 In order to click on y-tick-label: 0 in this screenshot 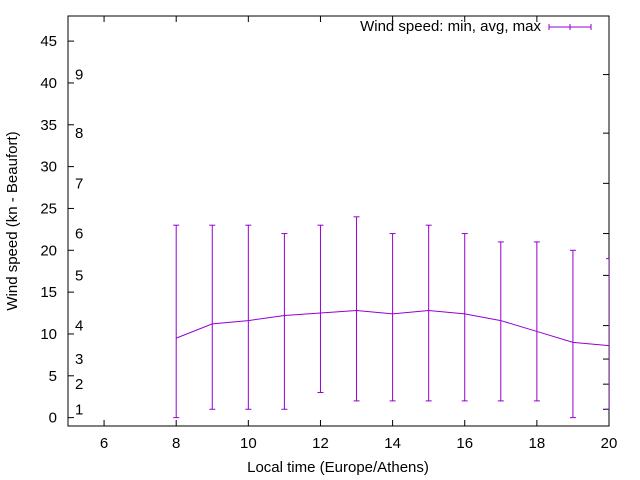, I will do `click(53, 418)`.